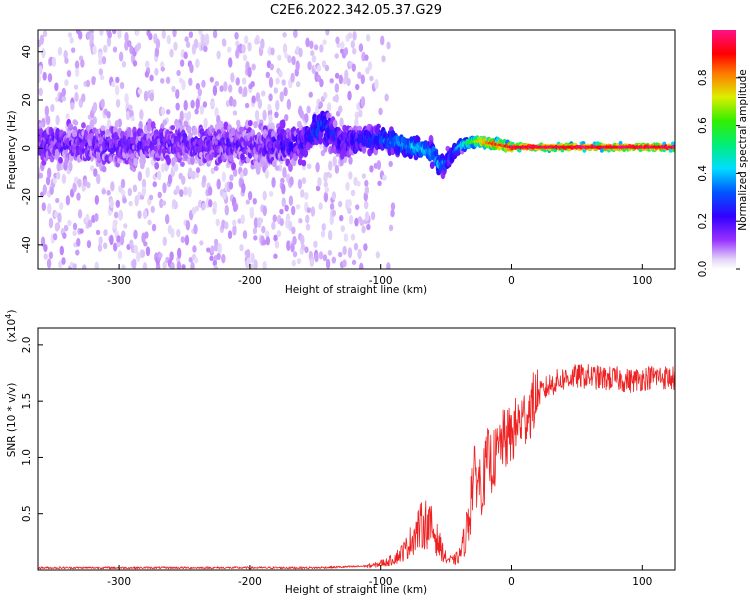 Image resolution: width=750 pixels, height=600 pixels. I want to click on spectrogram-y-tick-label: -40, so click(27, 244).